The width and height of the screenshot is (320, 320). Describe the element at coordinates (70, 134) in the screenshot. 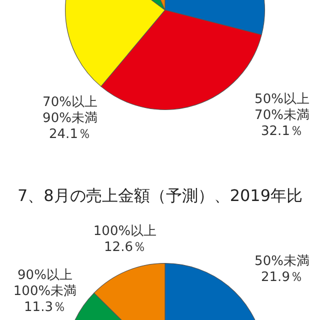

I see `data-label: 24.1％` at that location.